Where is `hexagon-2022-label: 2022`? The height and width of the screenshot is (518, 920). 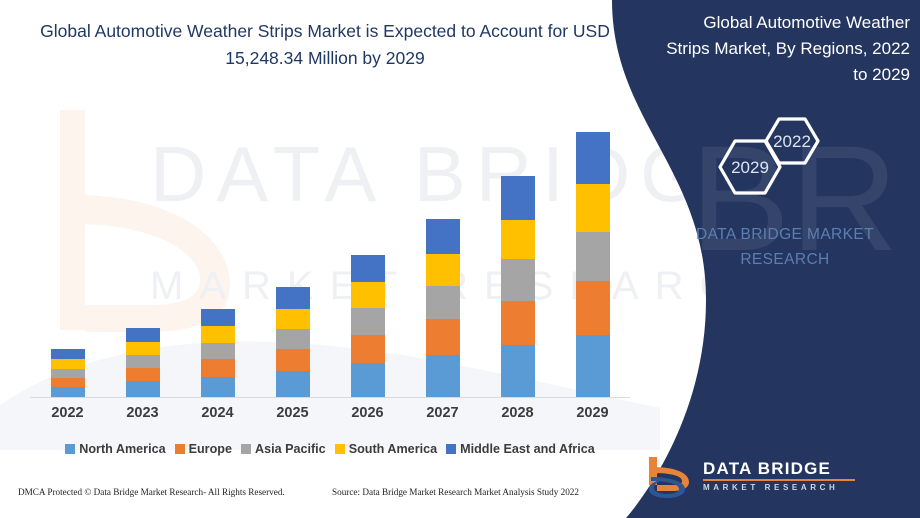
hexagon-2022-label: 2022 is located at coordinates (792, 141).